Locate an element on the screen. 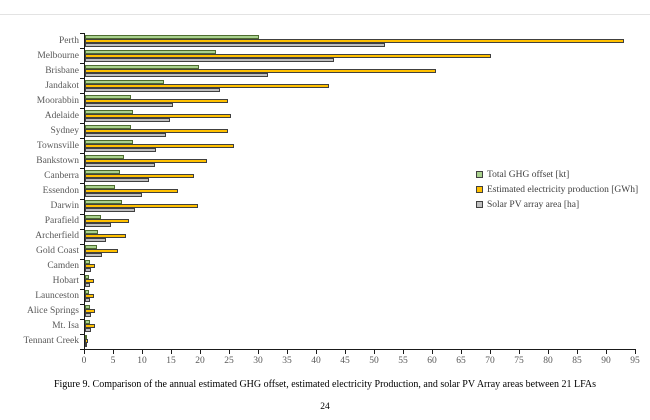 The image size is (650, 420). x-axis-line is located at coordinates (360, 349).